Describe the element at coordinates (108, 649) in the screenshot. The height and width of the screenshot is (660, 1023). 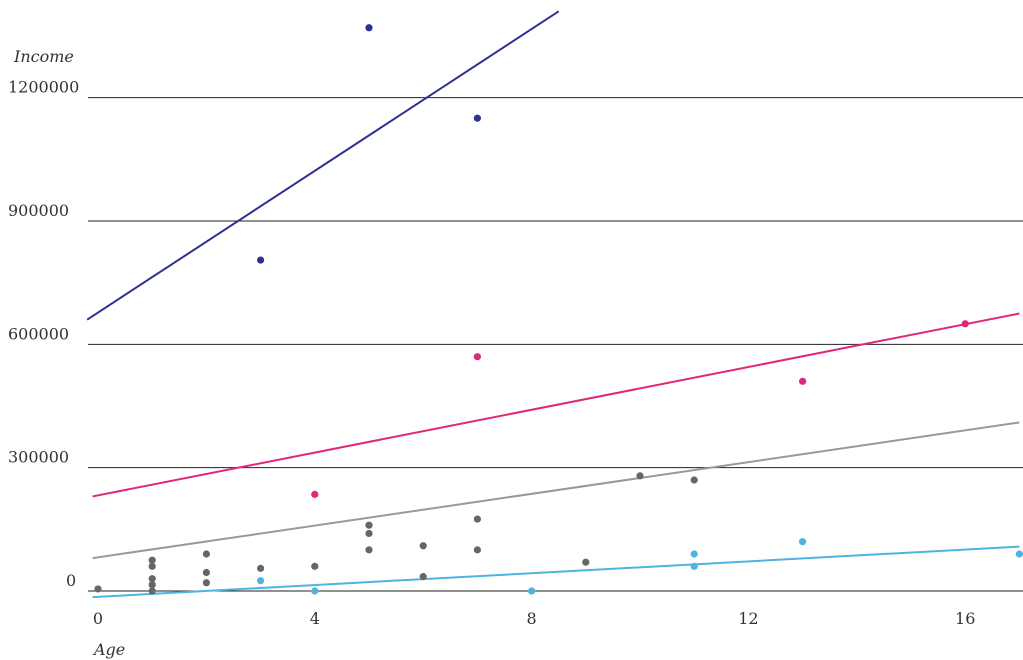
I see `x-axis-title: Age` at that location.